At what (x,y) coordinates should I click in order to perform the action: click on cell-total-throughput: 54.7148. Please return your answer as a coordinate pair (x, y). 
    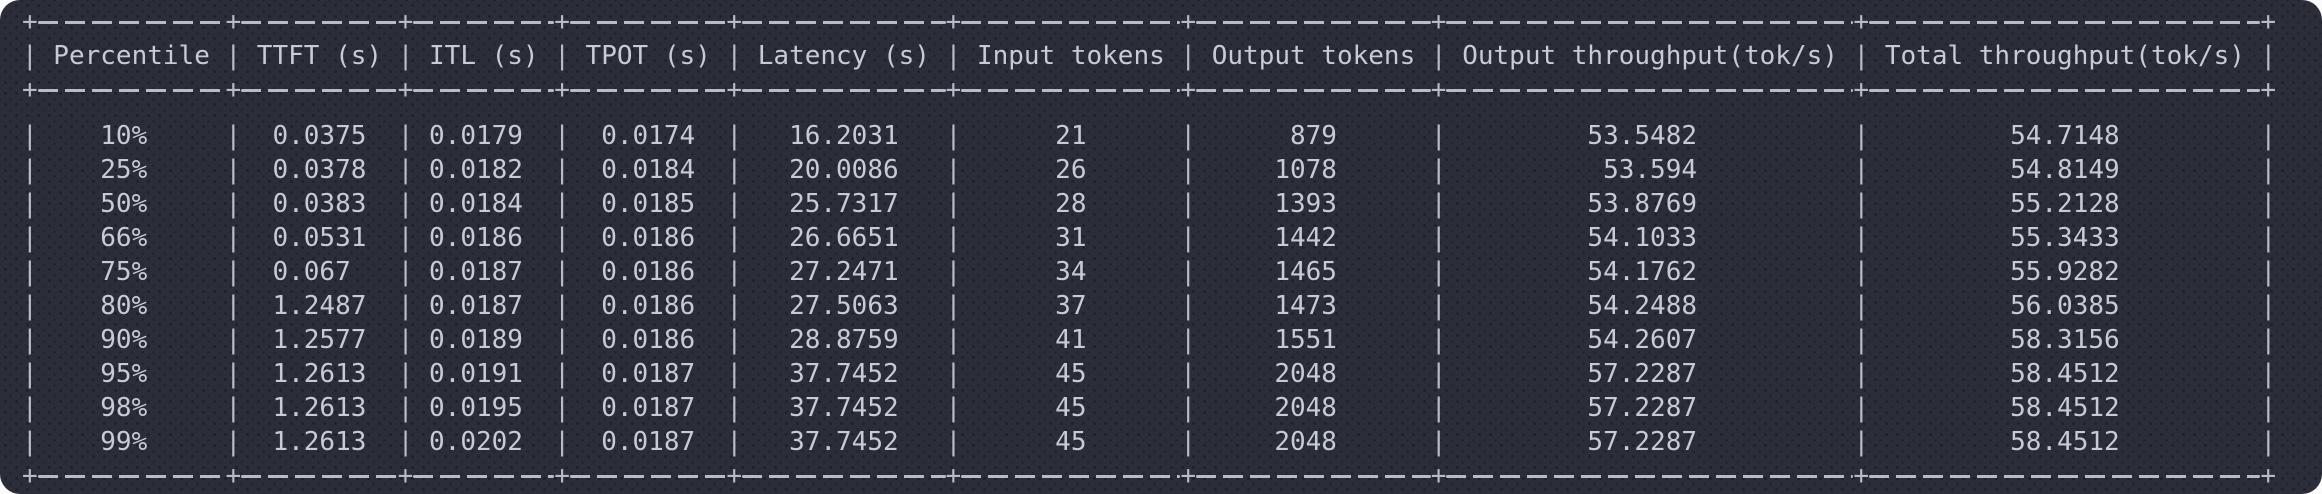
    Looking at the image, I should click on (2065, 136).